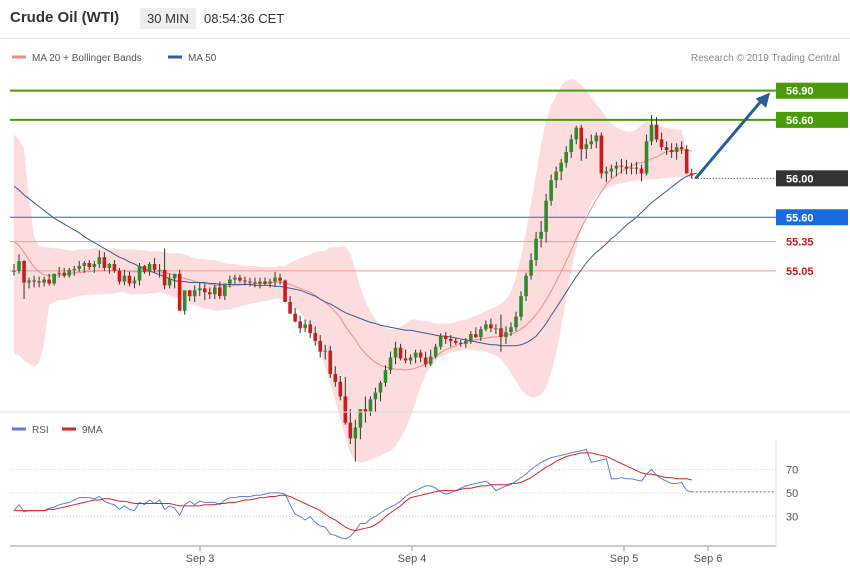  Describe the element at coordinates (92, 430) in the screenshot. I see `rsi-ma-legend-label: 9MA` at that location.